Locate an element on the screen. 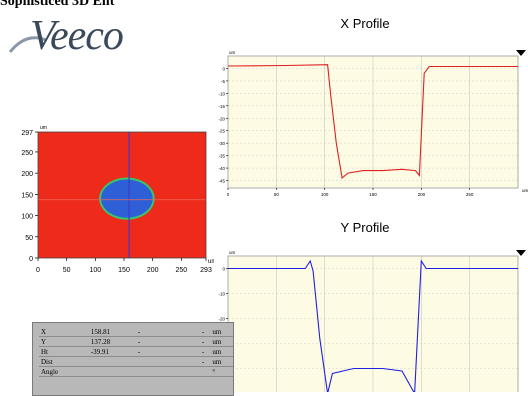  x-profile-menu-triangle-icon is located at coordinates (521, 53).